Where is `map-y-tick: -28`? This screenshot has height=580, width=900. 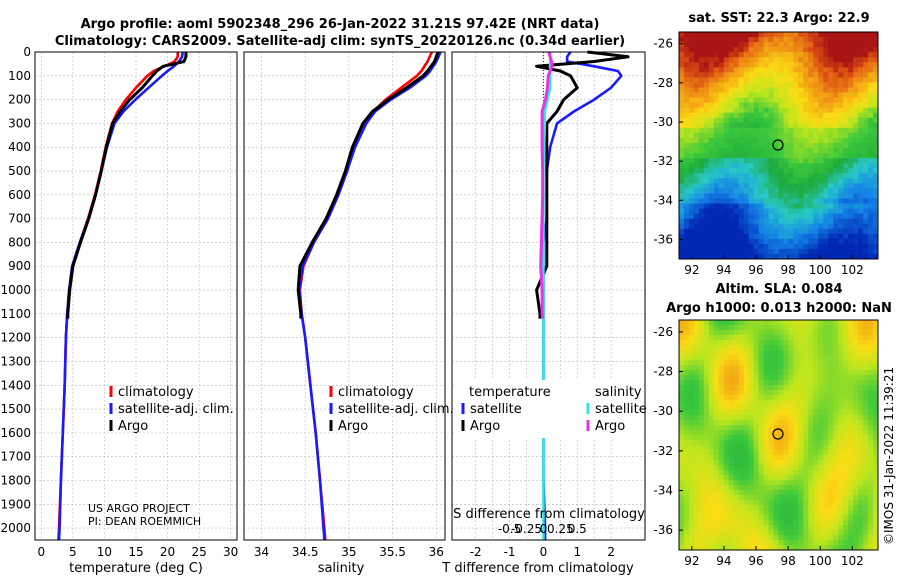 map-y-tick: -28 is located at coordinates (663, 372).